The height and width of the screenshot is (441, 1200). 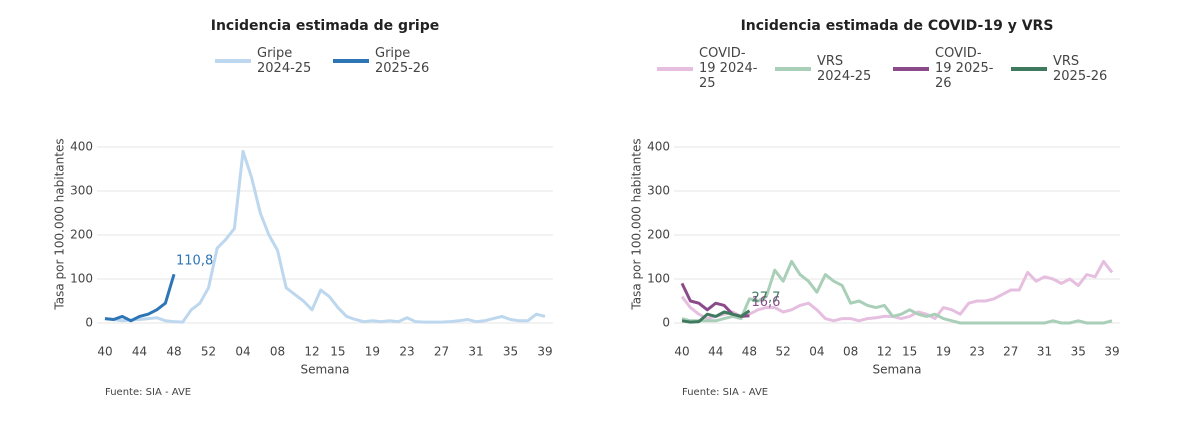 What do you see at coordinates (194, 261) in the screenshot?
I see `value-label: 110,8` at bounding box center [194, 261].